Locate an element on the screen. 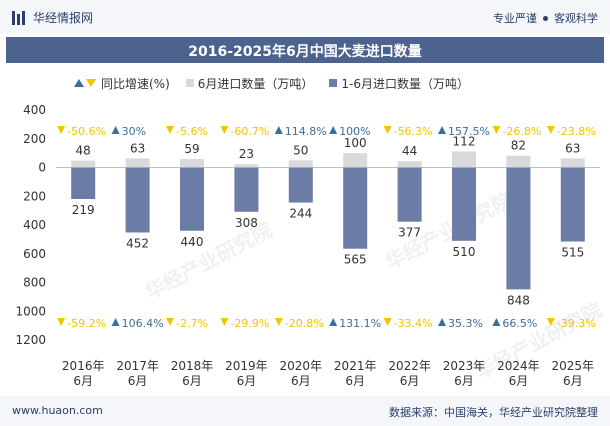 The height and width of the screenshot is (426, 610). legend-growth-label: 同比增速(%) is located at coordinates (135, 83).